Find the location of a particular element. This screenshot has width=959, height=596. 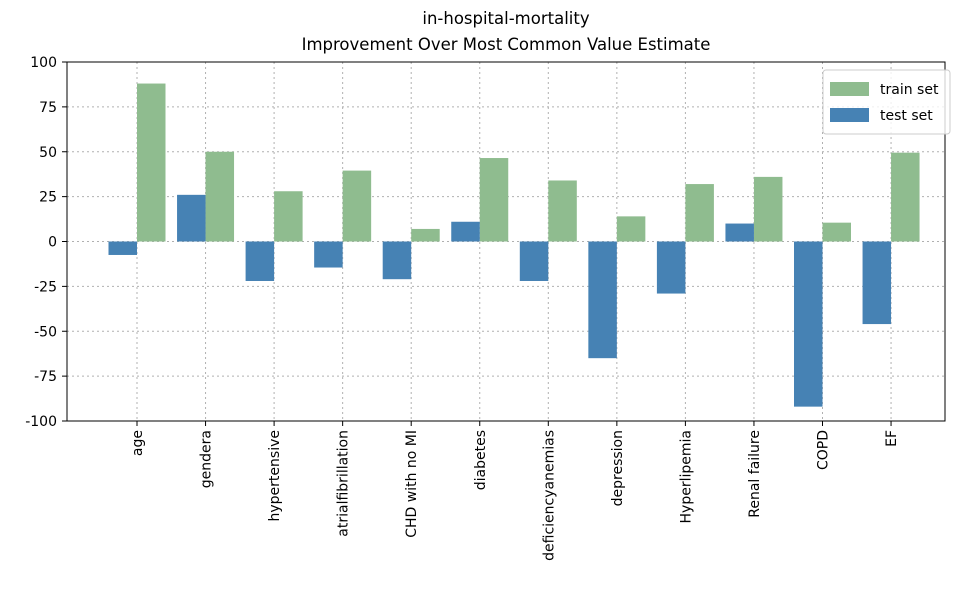

x-tick-label: Hyperlipemia is located at coordinates (686, 476).